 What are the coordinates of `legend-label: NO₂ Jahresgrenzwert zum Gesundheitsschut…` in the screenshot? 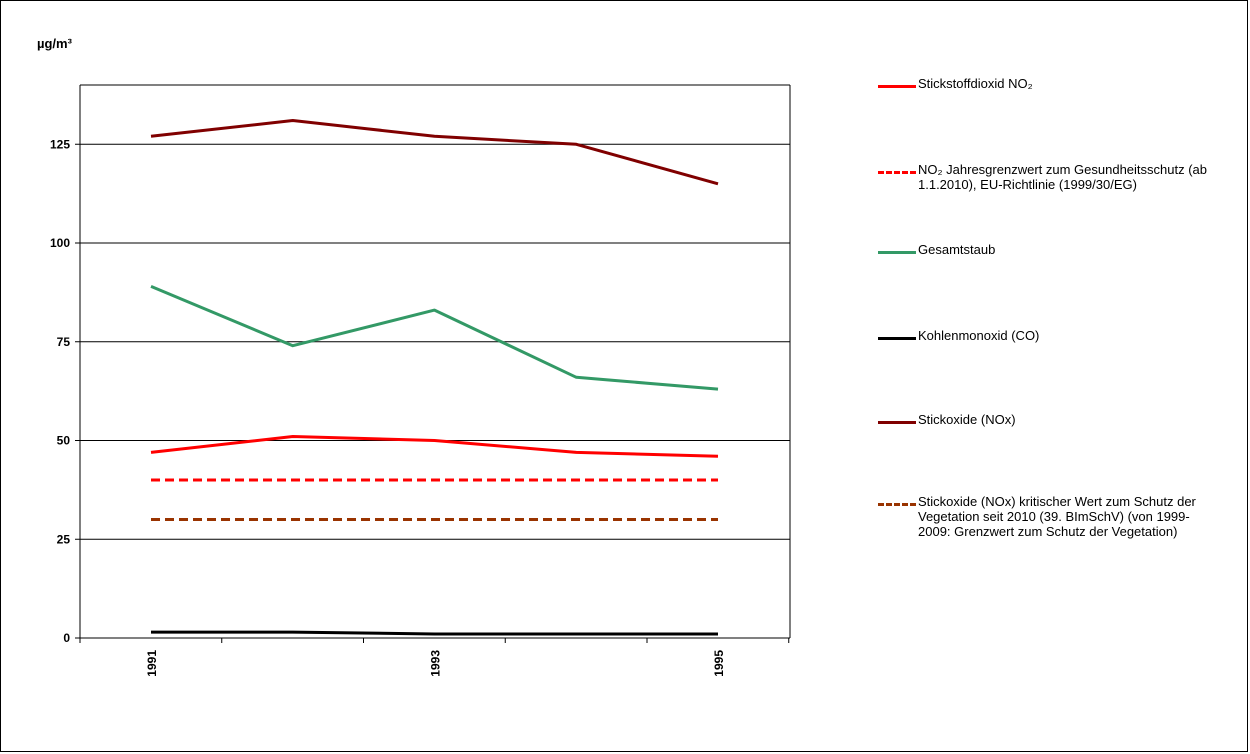 It's located at (1063, 177).